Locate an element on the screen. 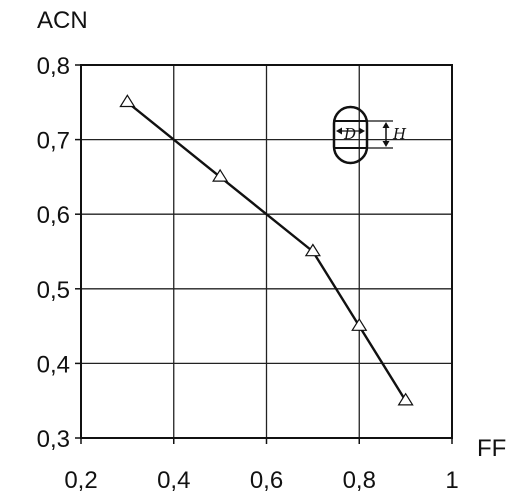  diameter-label: D is located at coordinates (349, 134).